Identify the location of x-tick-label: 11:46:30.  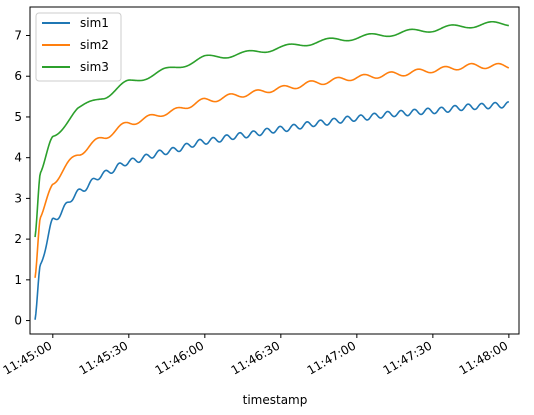
(256, 357).